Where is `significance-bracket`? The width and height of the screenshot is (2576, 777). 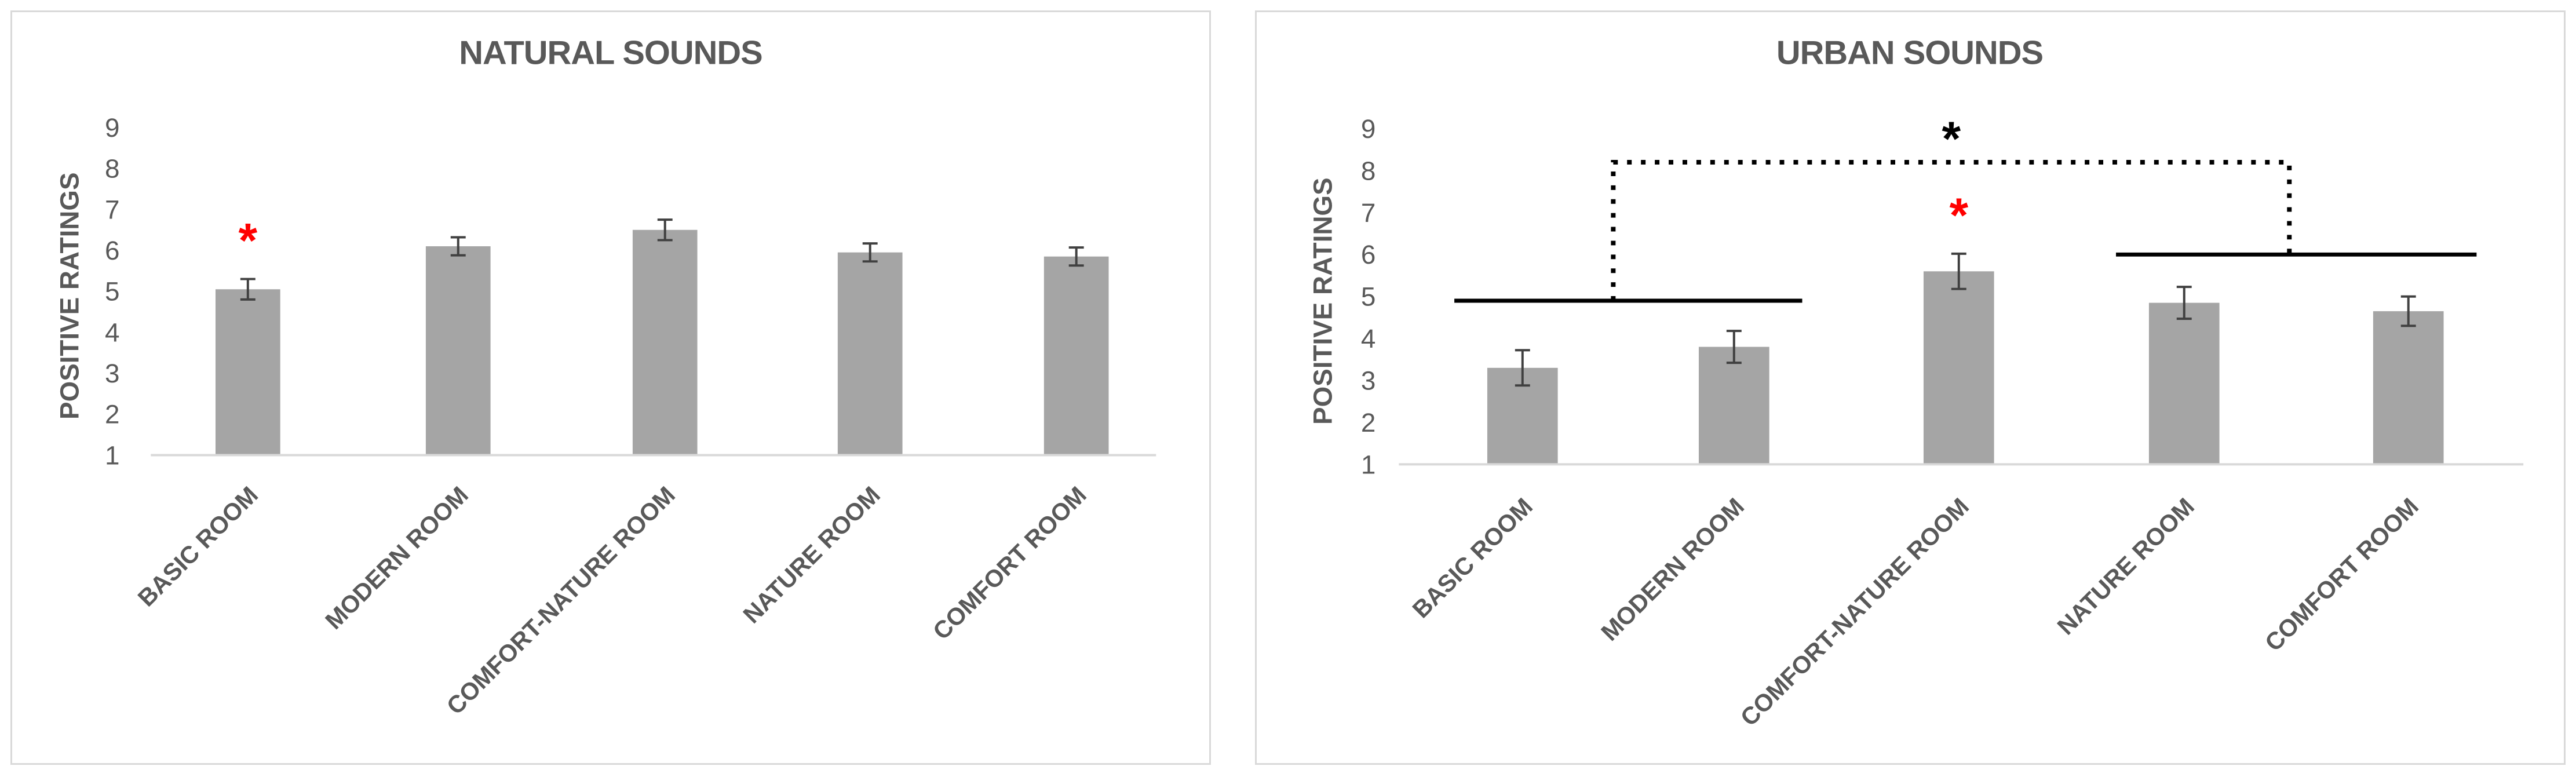 significance-bracket is located at coordinates (1952, 230).